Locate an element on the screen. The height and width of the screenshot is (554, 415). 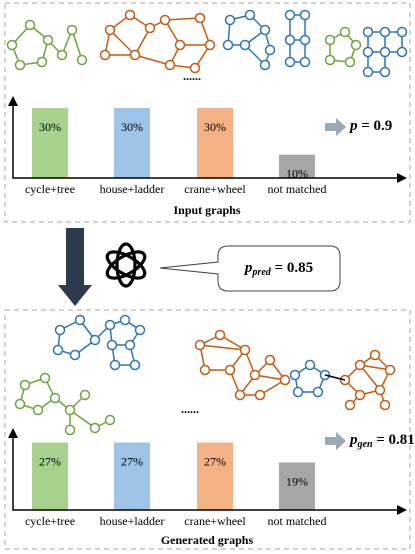
chart-title: Generated graphs is located at coordinates (207, 540).